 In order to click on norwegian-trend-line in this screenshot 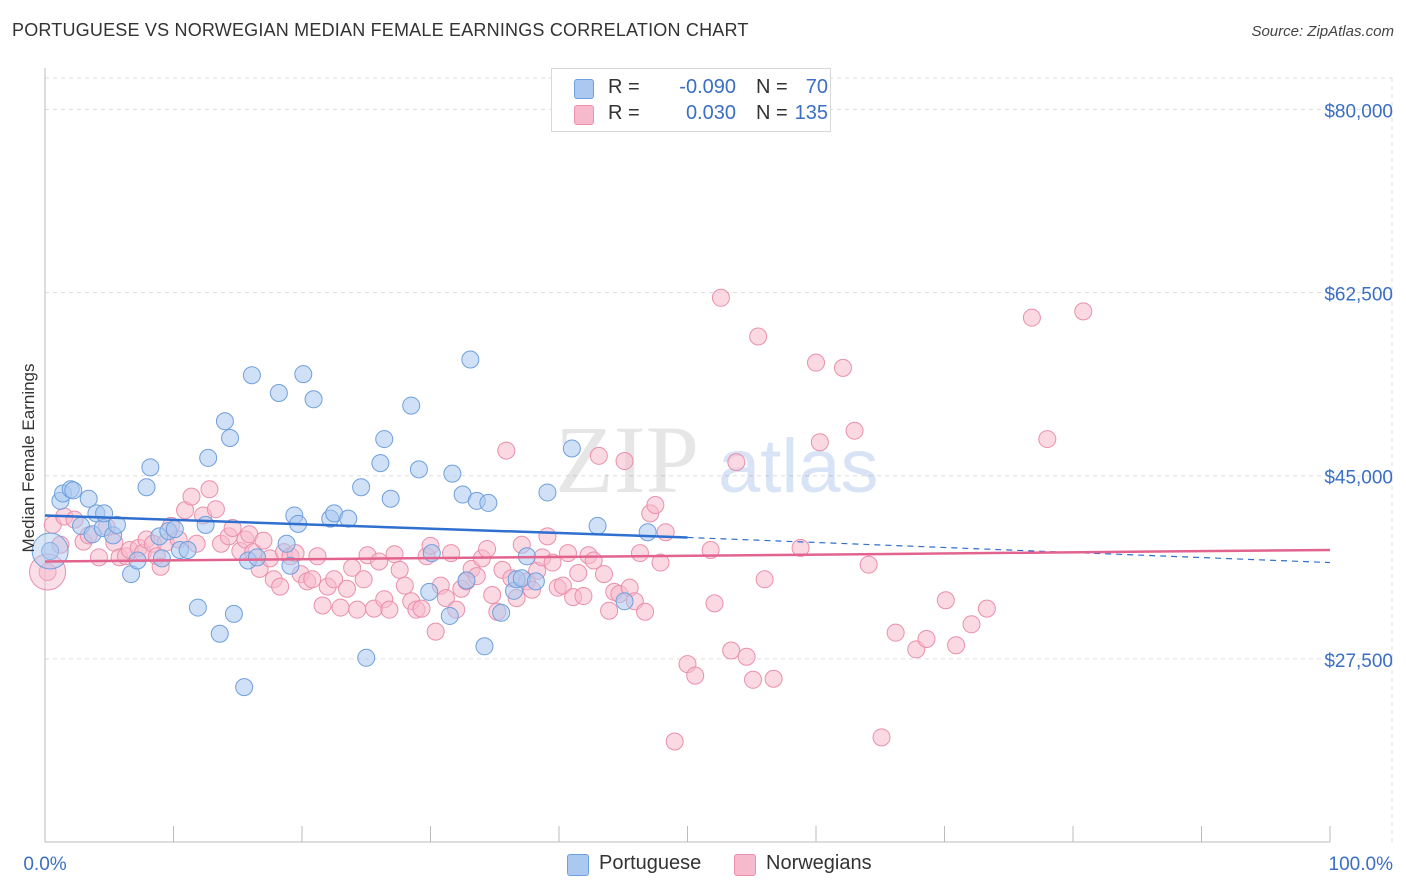, I will do `click(687, 555)`.